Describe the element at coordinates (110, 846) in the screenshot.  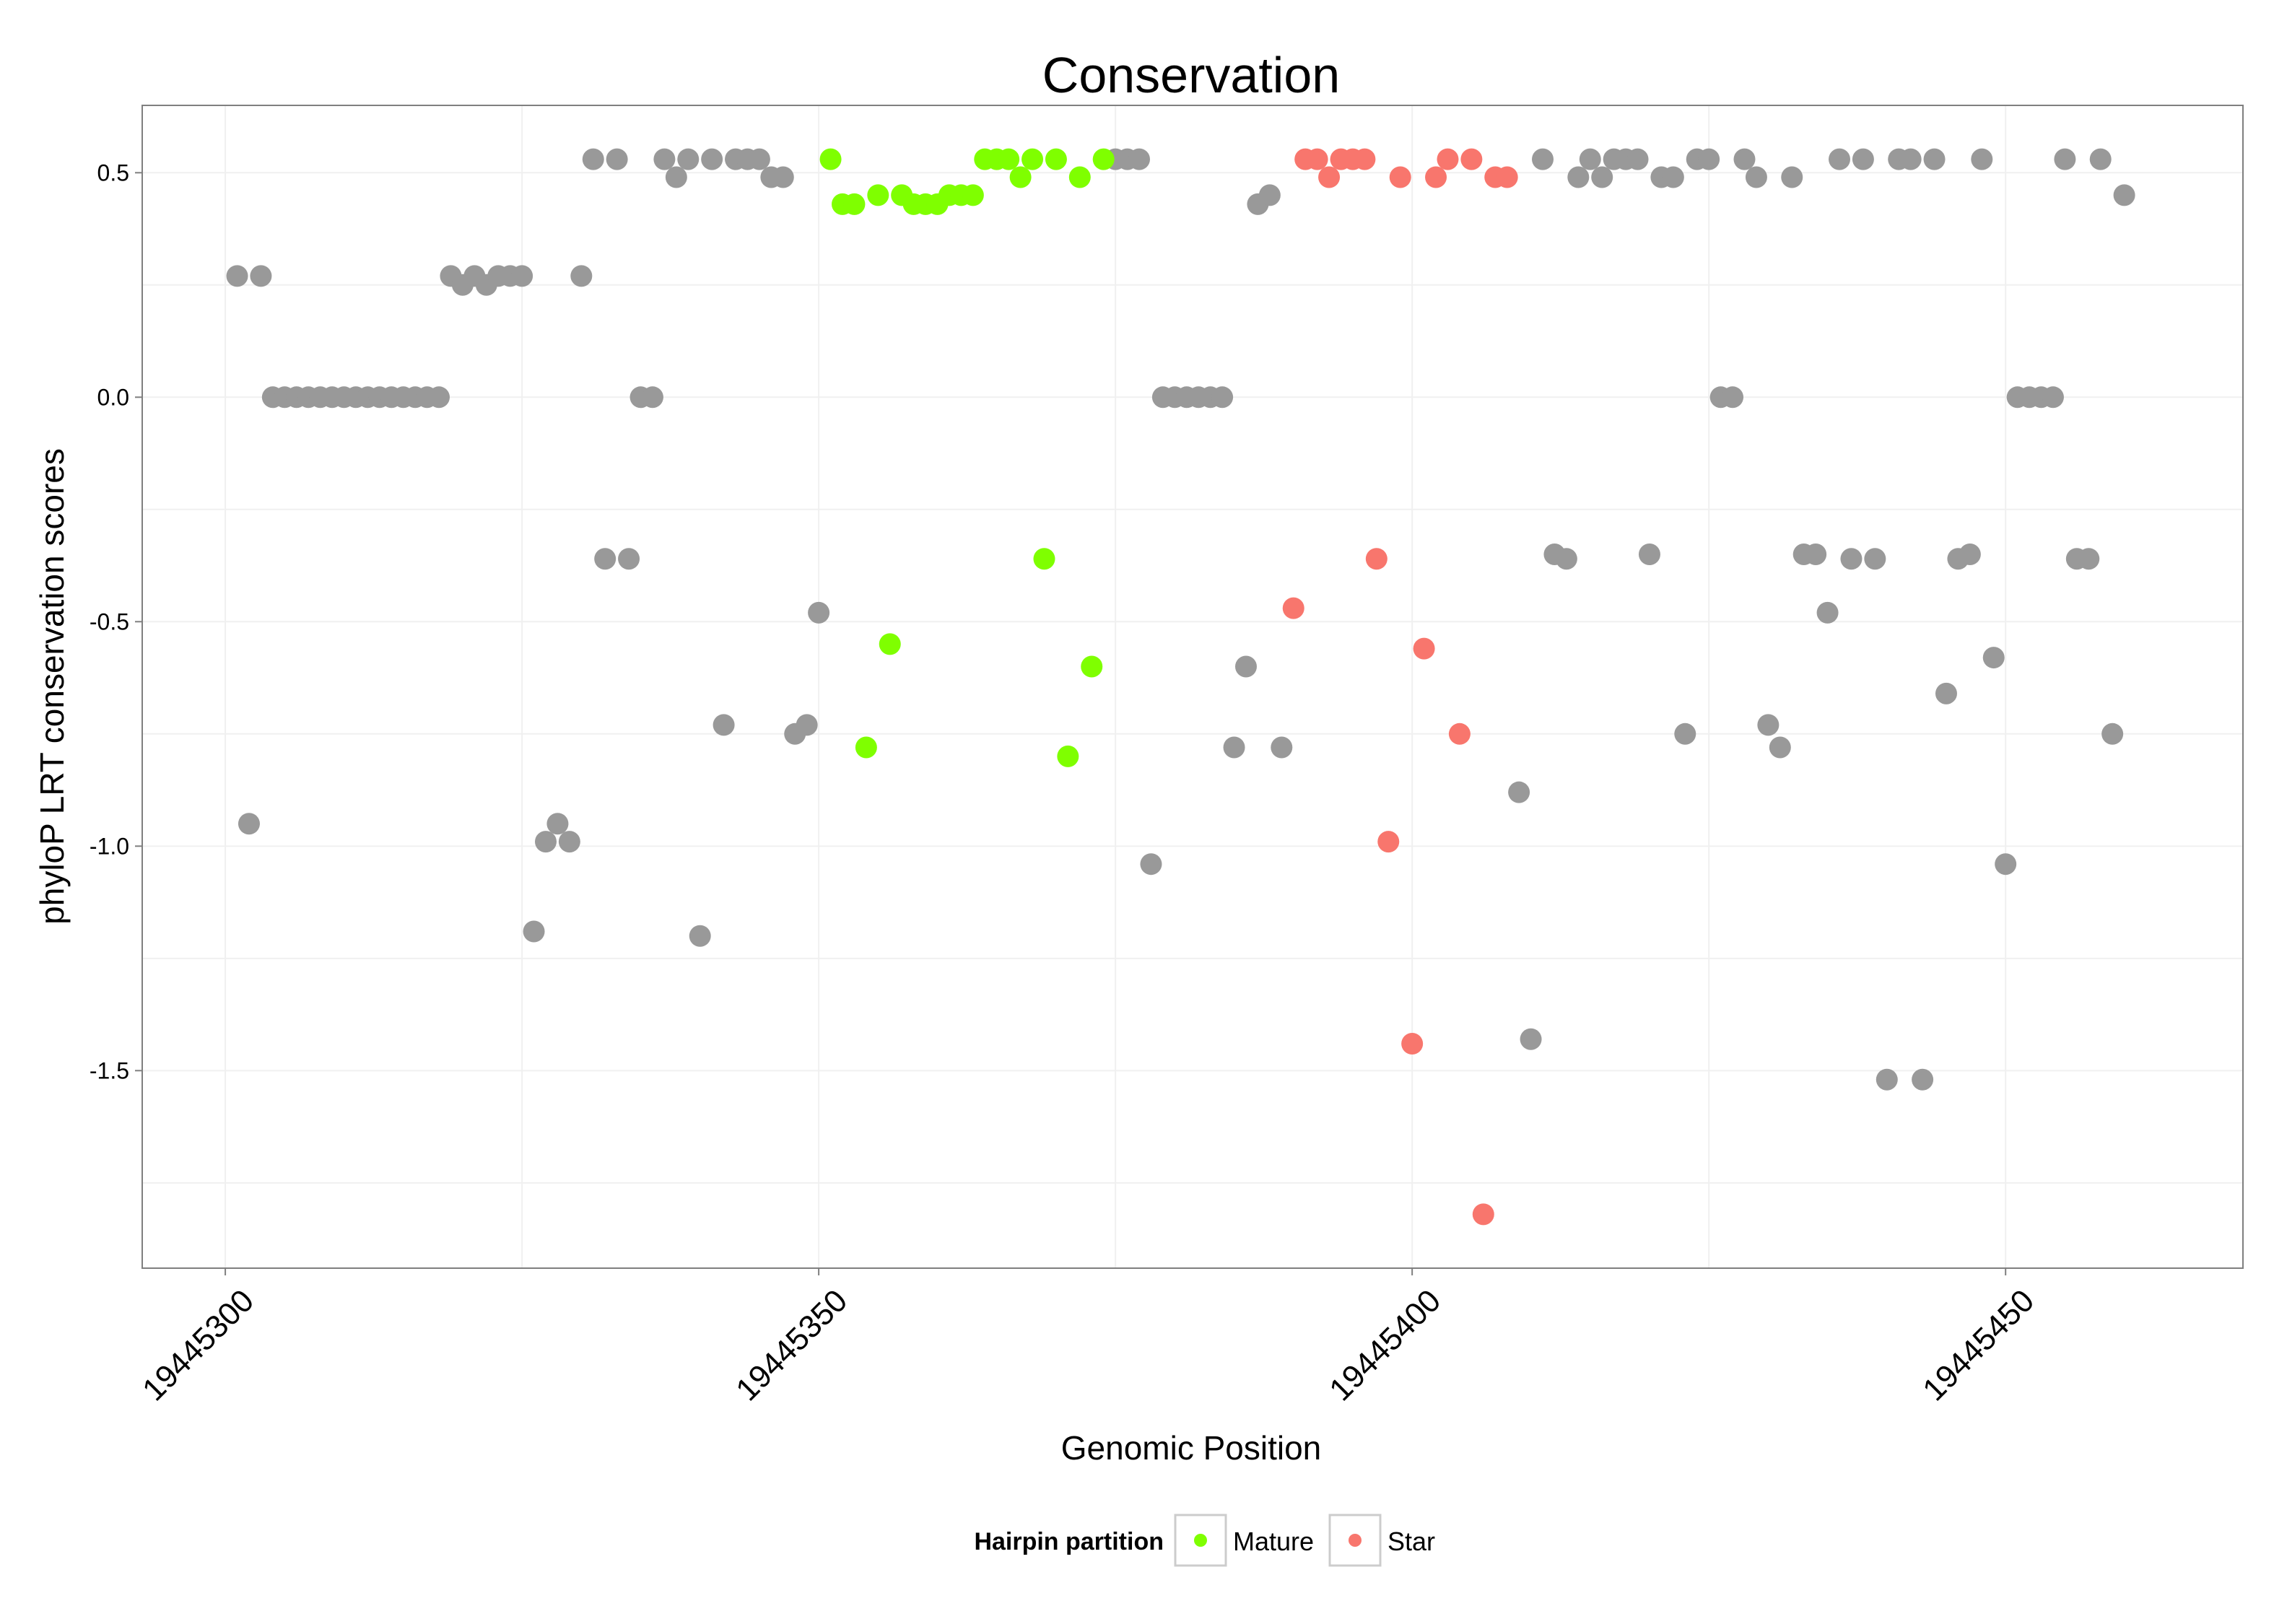
I see `y-tick-label: -1.0` at that location.